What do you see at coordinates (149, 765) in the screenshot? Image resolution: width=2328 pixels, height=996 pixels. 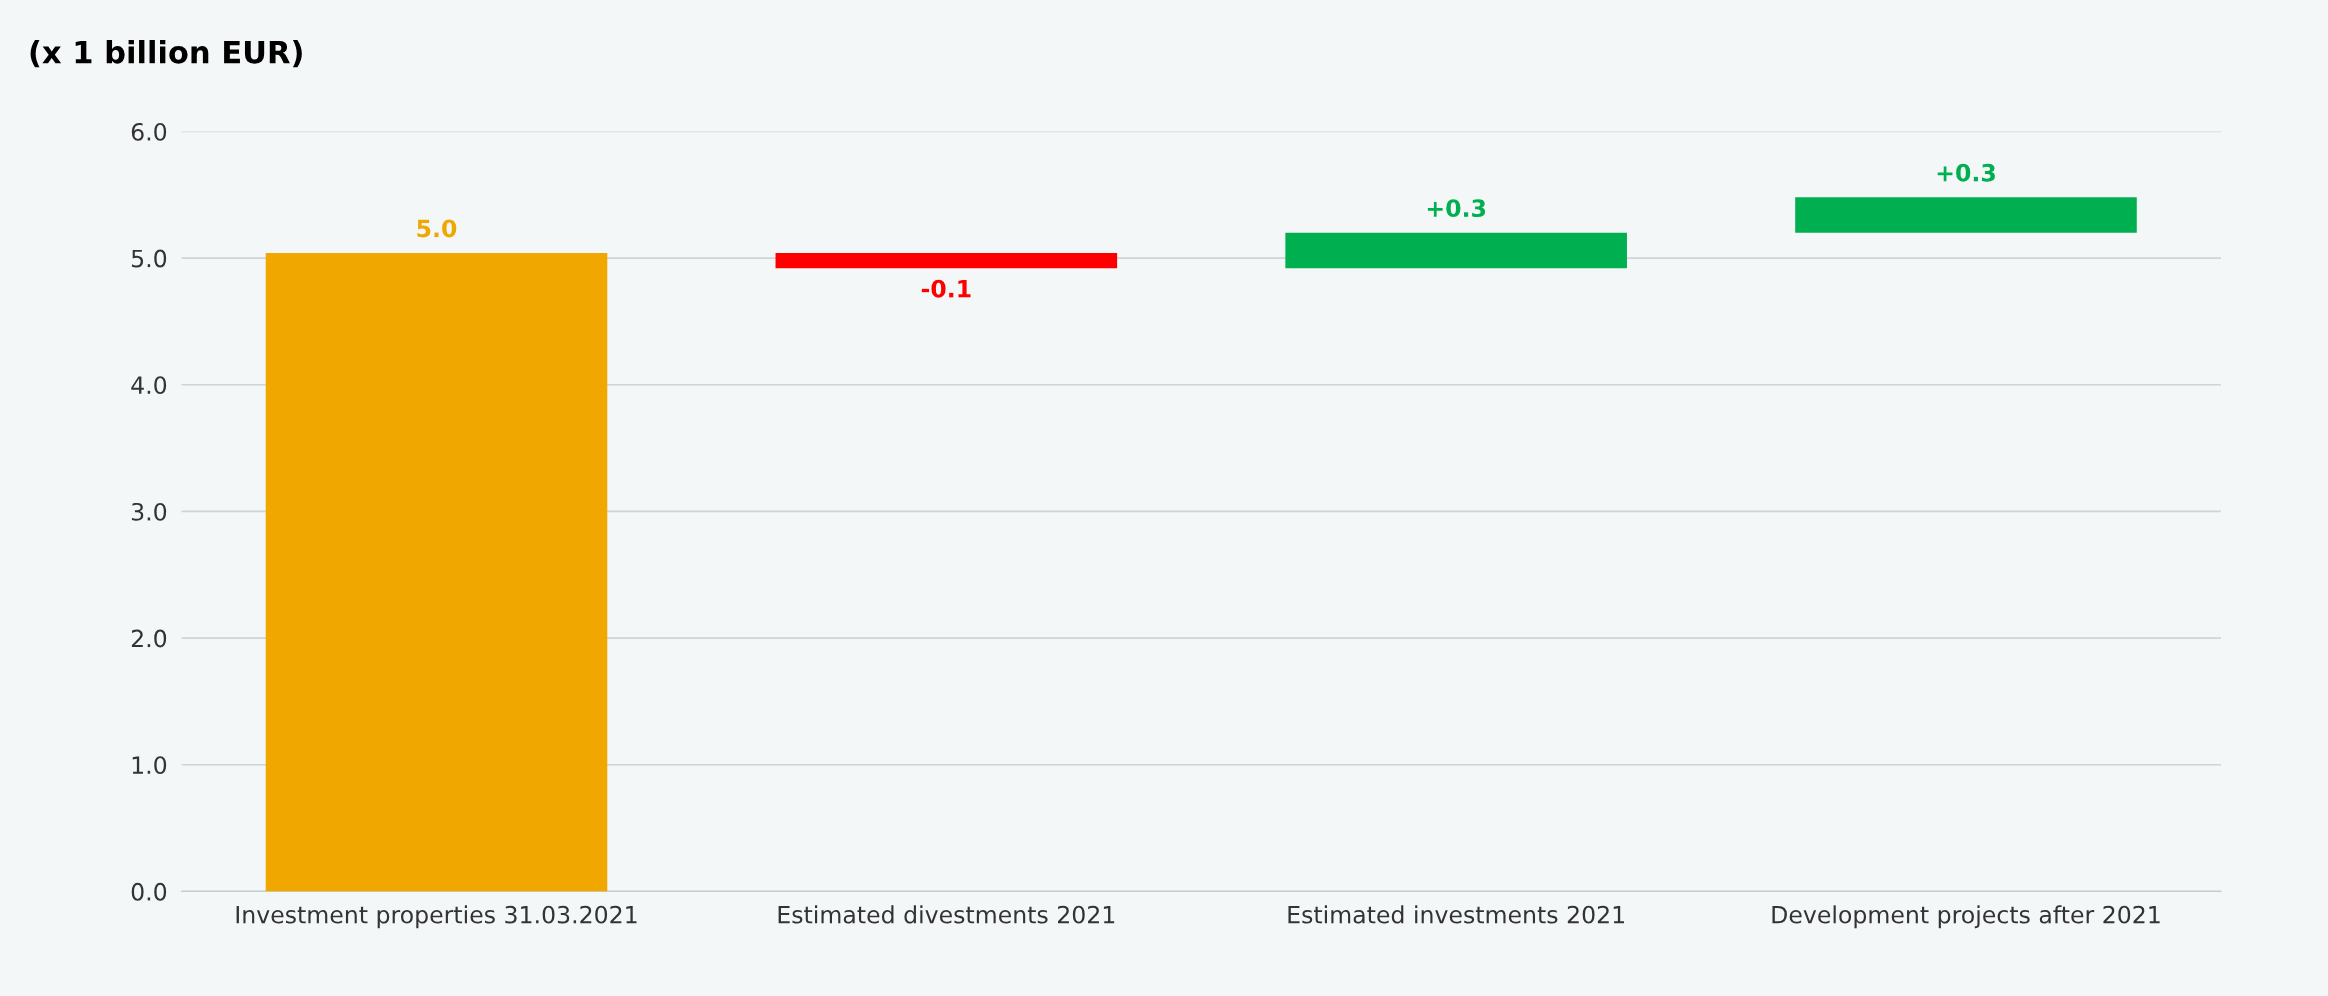 I see `y-tick-label: 1.0` at bounding box center [149, 765].